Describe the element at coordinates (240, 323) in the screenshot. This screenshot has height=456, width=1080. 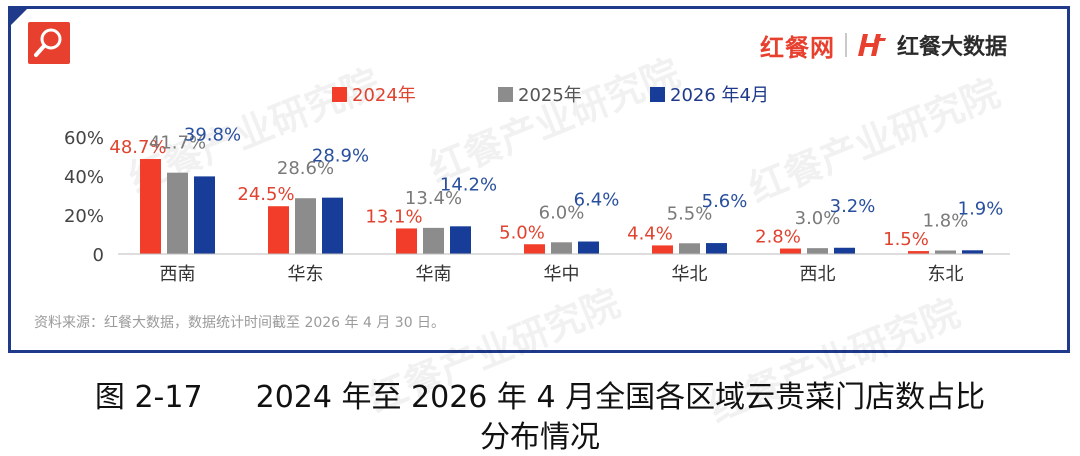
I see `source-note: 资料来源：红餐大数据，数据统计时间截至 2026 年 4 月 30 日。` at that location.